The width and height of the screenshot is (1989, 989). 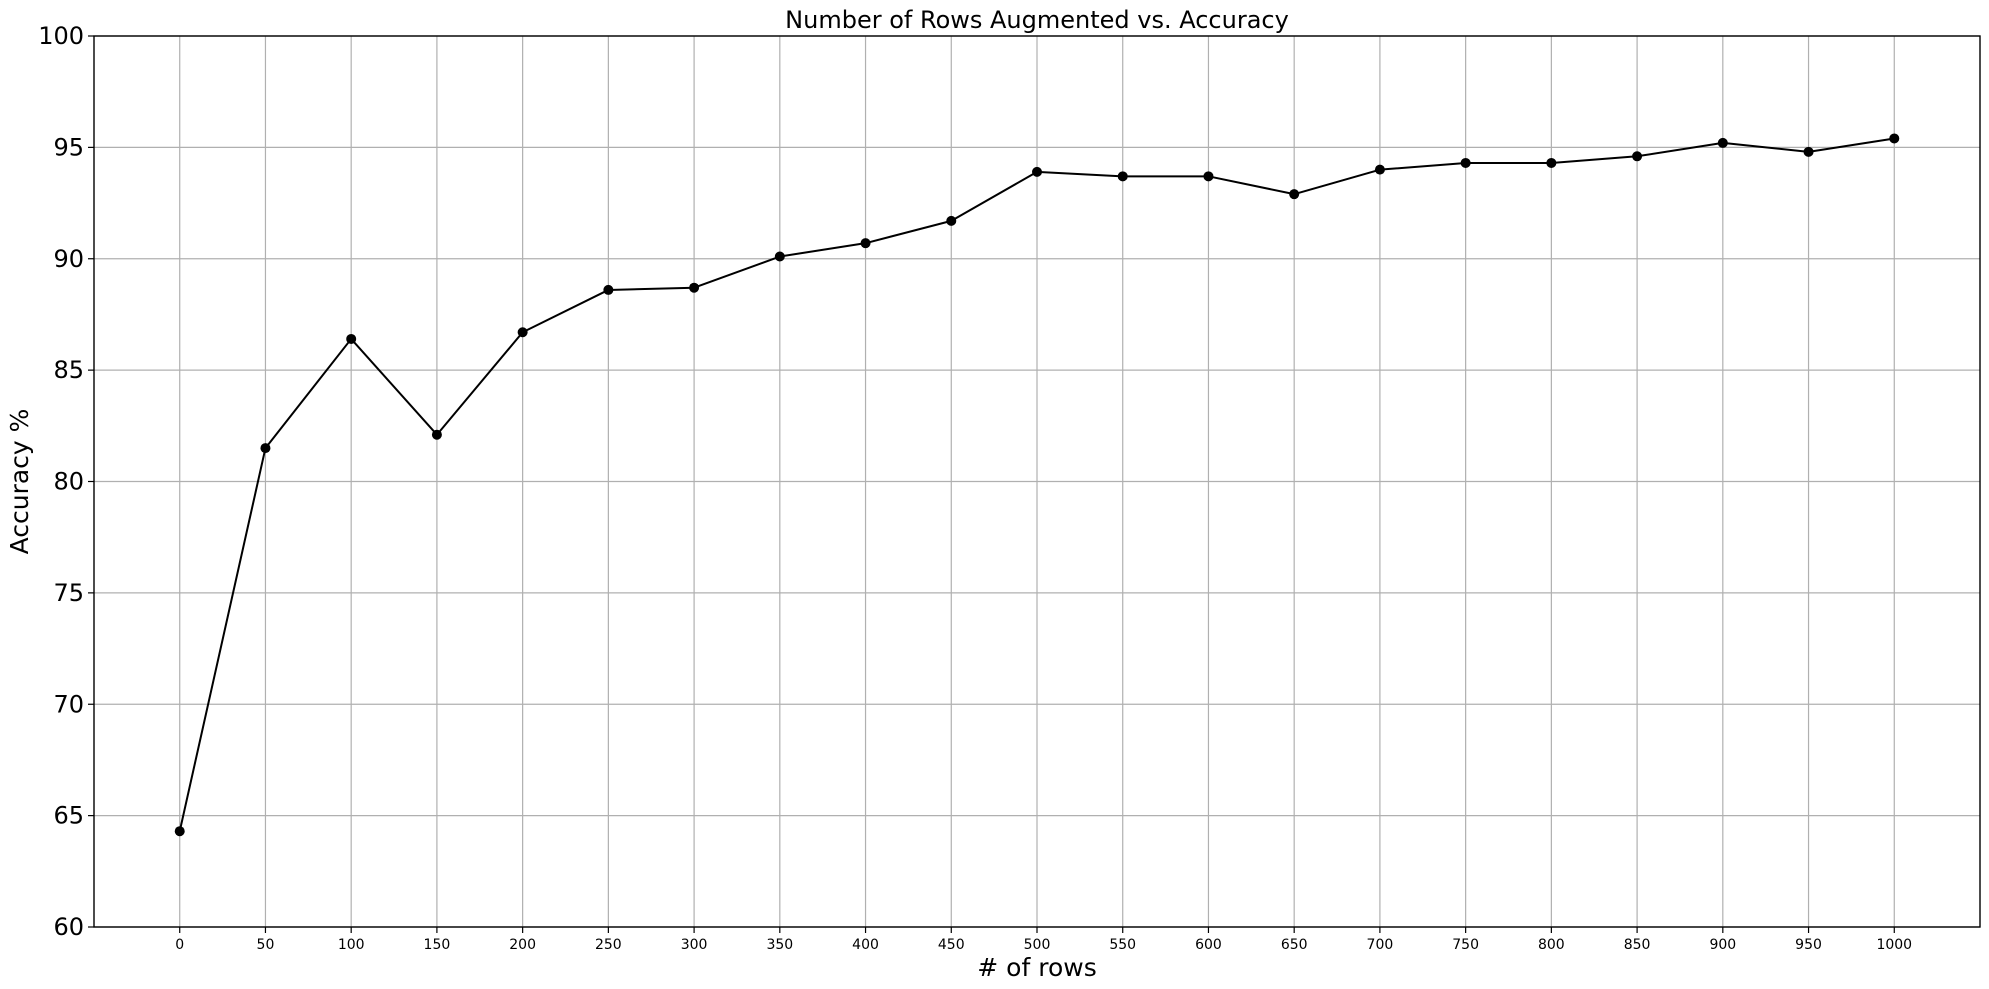 What do you see at coordinates (1380, 945) in the screenshot?
I see `x-tick-label: 700` at bounding box center [1380, 945].